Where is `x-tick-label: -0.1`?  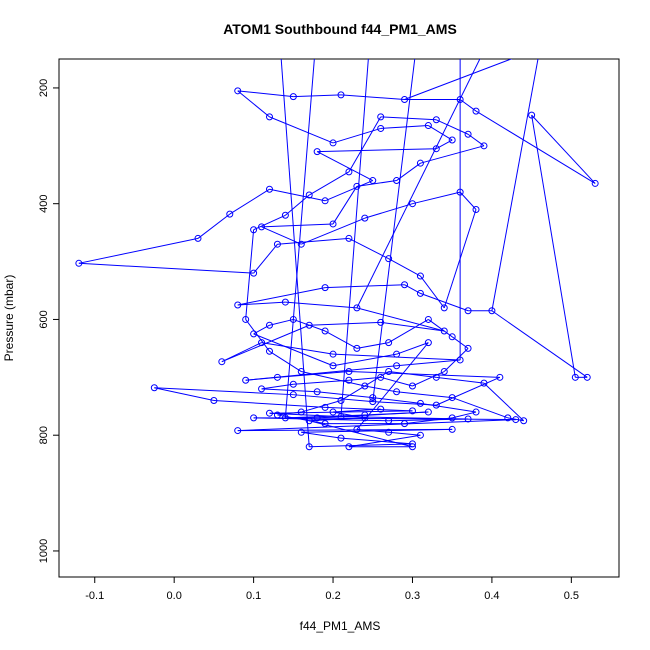
x-tick-label: -0.1 is located at coordinates (94, 596).